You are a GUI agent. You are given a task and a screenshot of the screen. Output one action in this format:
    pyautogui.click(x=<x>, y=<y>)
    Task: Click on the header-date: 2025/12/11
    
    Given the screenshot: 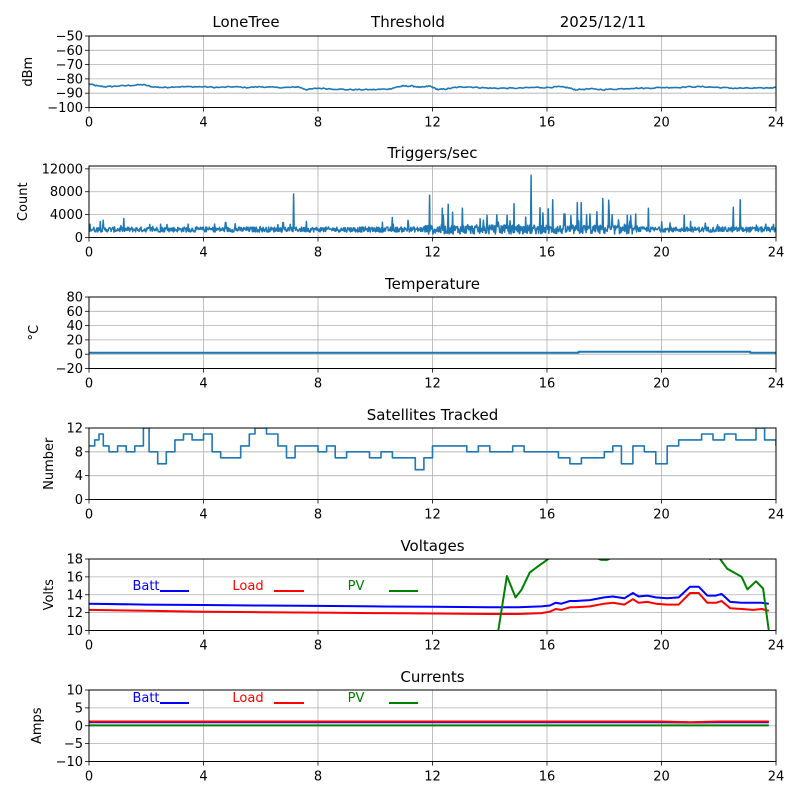 What is the action you would take?
    pyautogui.click(x=603, y=22)
    